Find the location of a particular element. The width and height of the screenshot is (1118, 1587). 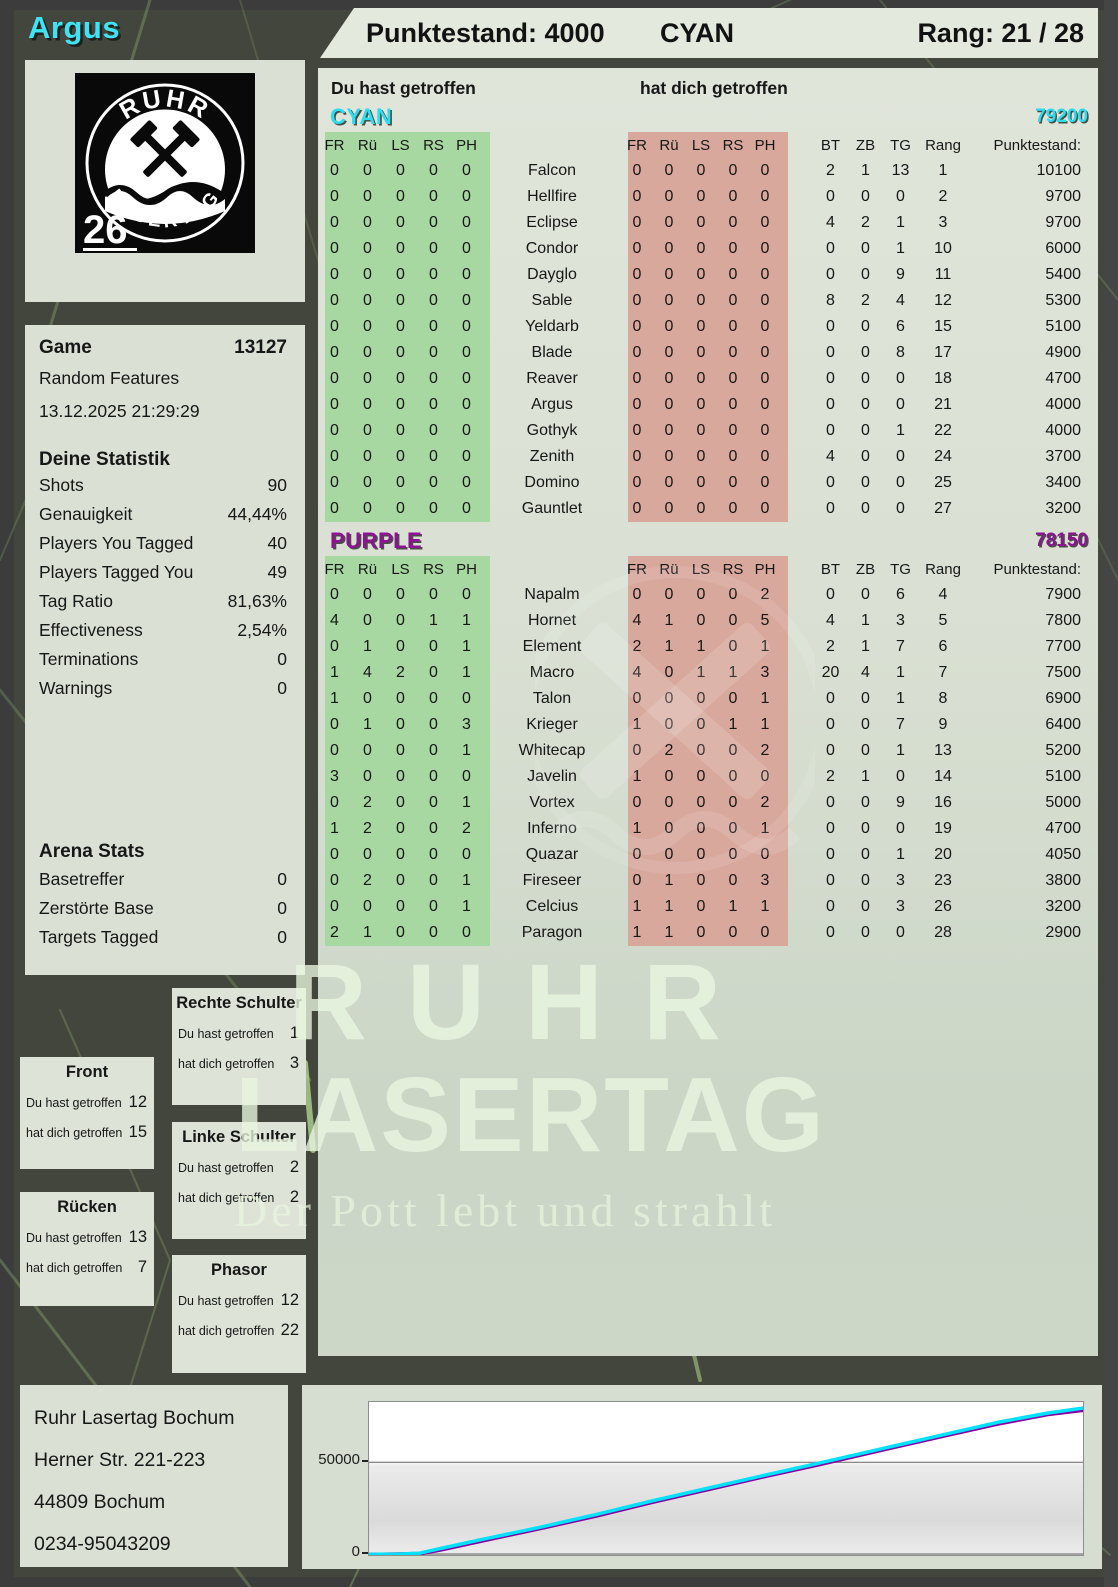

cell-zb: 1 is located at coordinates (865, 170).